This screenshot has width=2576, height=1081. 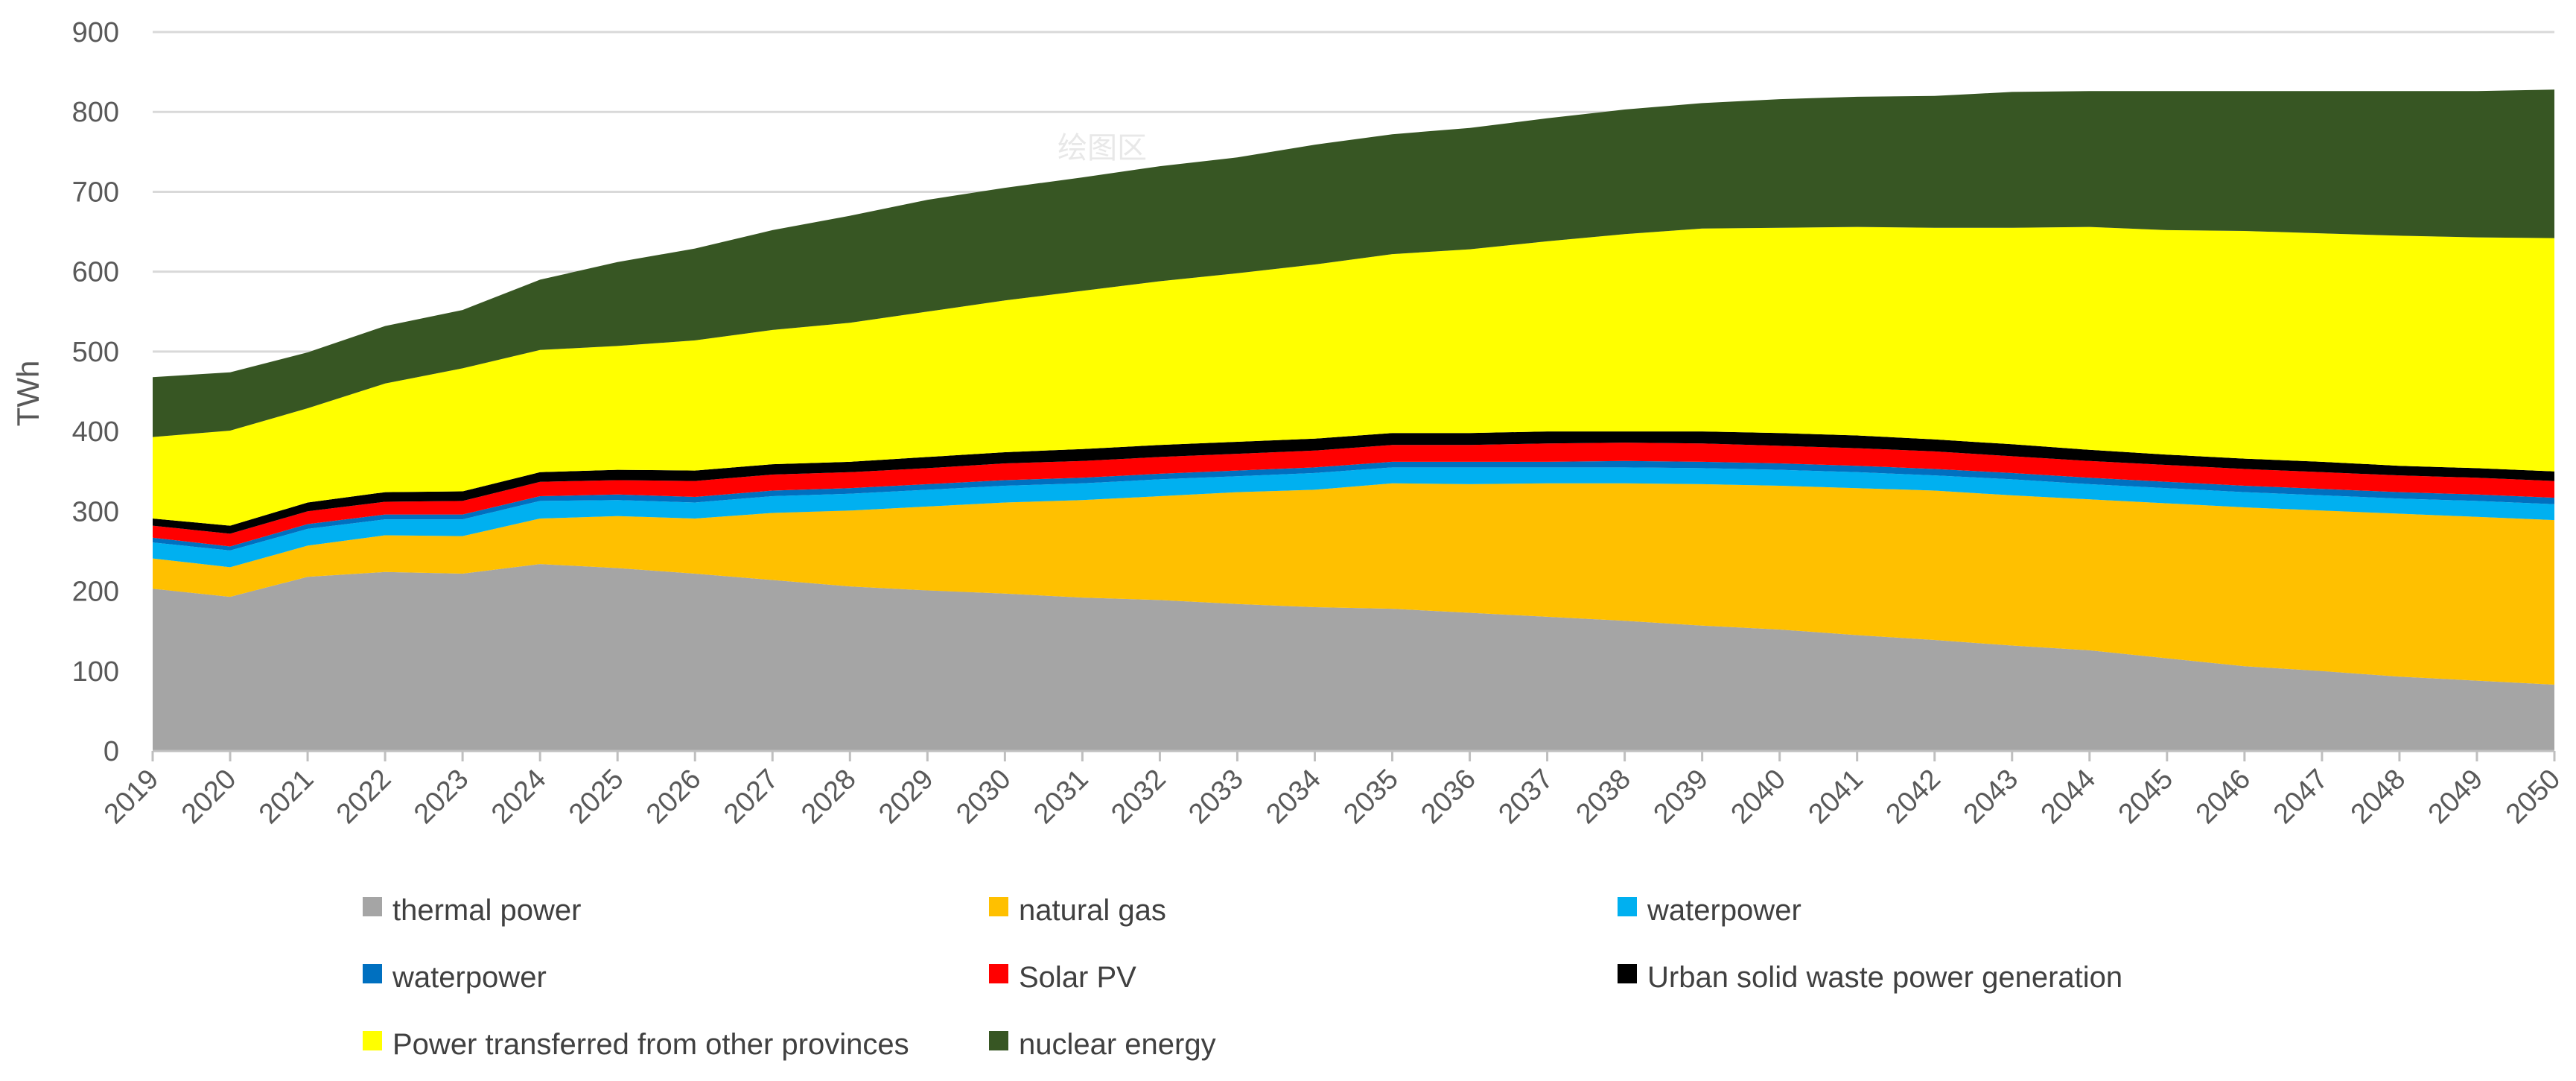 What do you see at coordinates (209, 797) in the screenshot?
I see `x-tick-label-2020: 2020` at bounding box center [209, 797].